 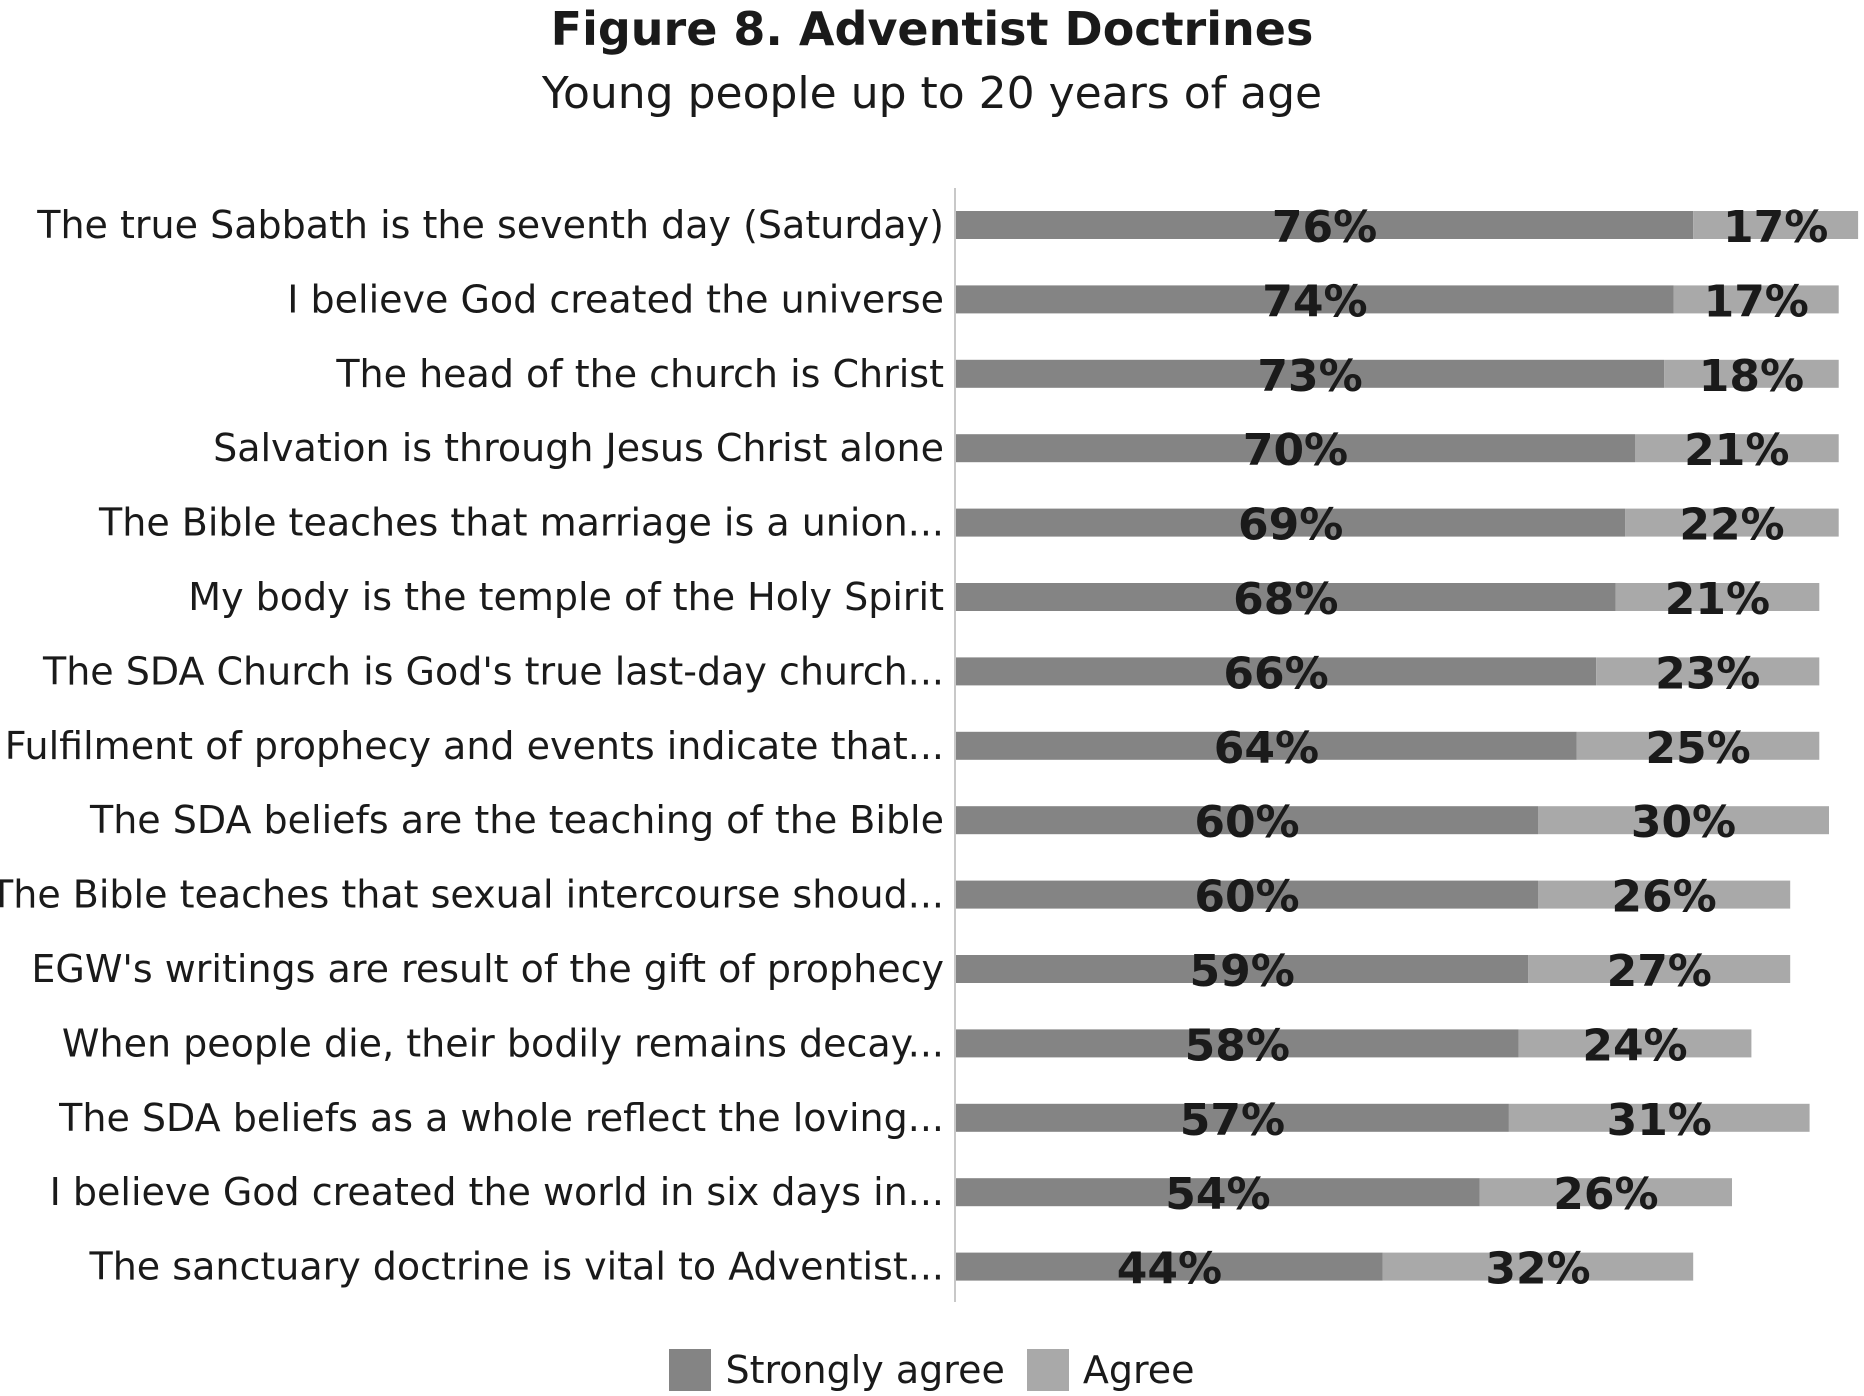 What do you see at coordinates (566, 597) in the screenshot?
I see `category-label: My body is the temple of the Holy Spirit` at bounding box center [566, 597].